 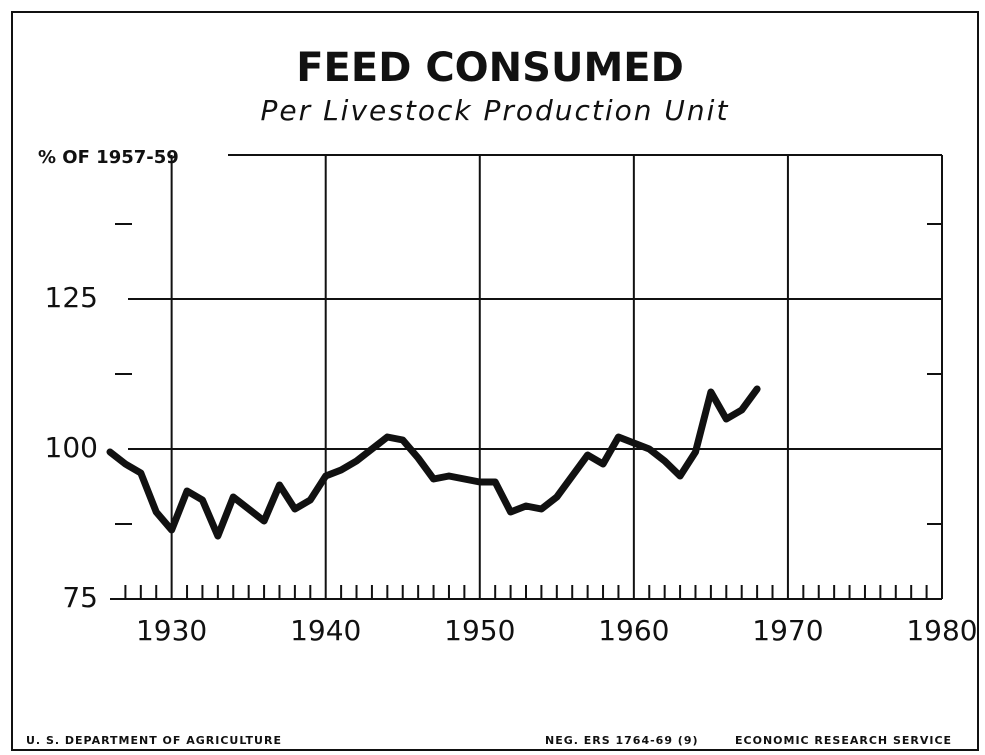 I want to click on data-line, so click(x=433, y=462).